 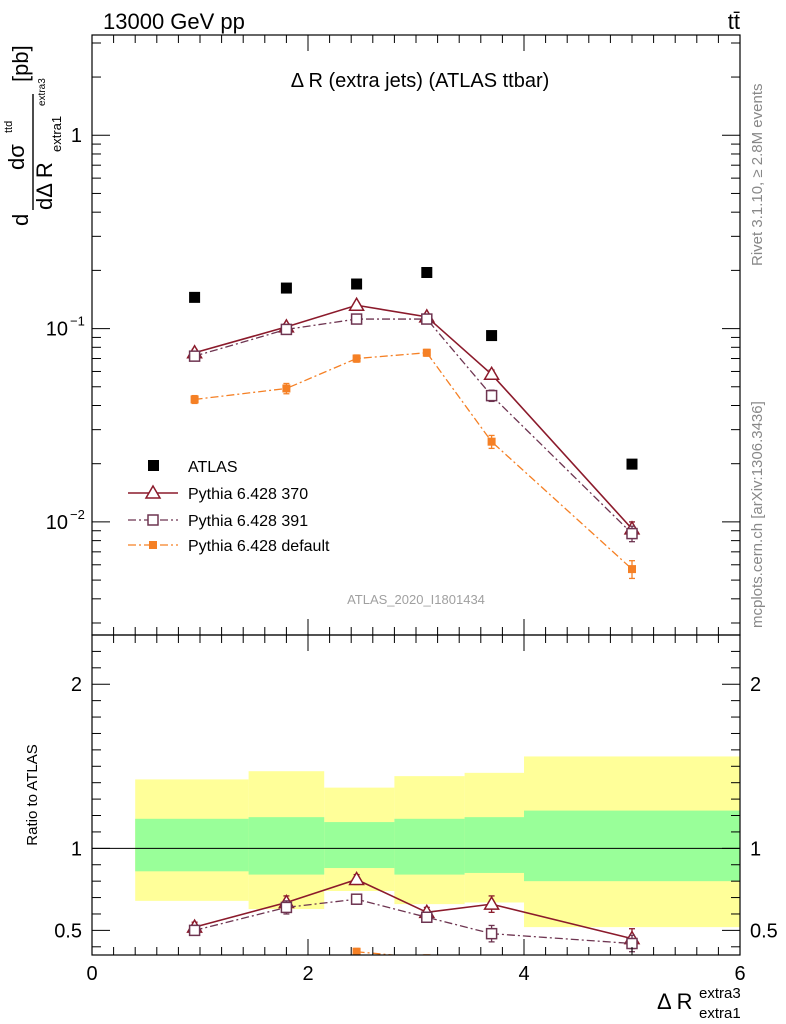 I want to click on main-y-tick-exponent: −2, so click(x=77, y=514).